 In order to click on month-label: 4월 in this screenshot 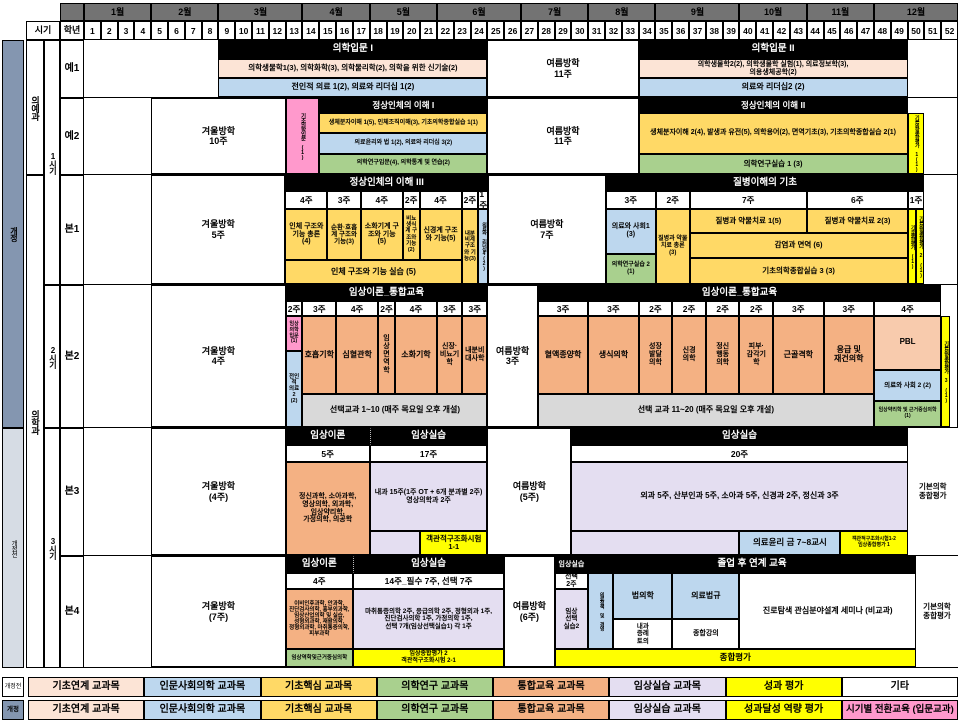, I will do `click(336, 12)`.